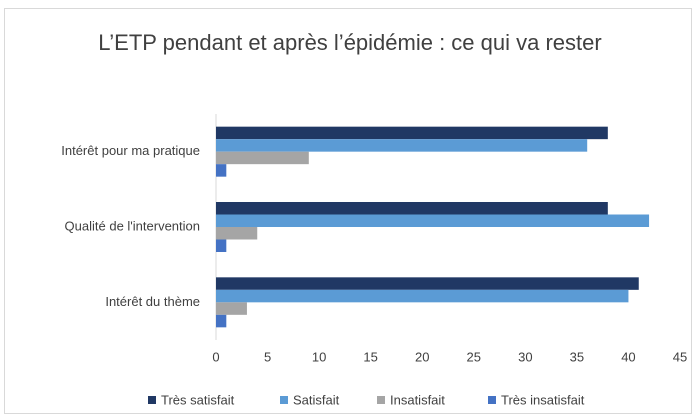 The image size is (698, 420). Describe the element at coordinates (422, 356) in the screenshot. I see `x-tick-label: 20` at that location.